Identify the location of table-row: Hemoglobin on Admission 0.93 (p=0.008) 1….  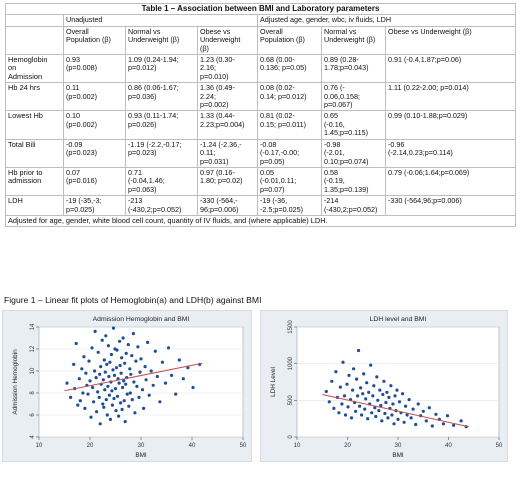
(260, 69).